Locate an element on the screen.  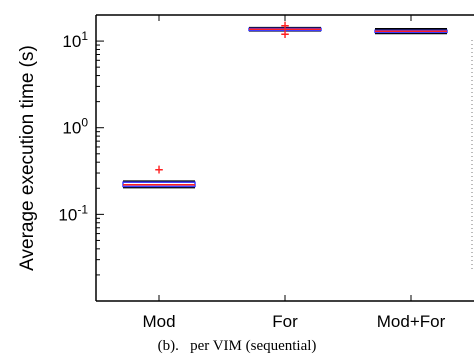
y-tick-label: 10⁰ is located at coordinates (75, 127).